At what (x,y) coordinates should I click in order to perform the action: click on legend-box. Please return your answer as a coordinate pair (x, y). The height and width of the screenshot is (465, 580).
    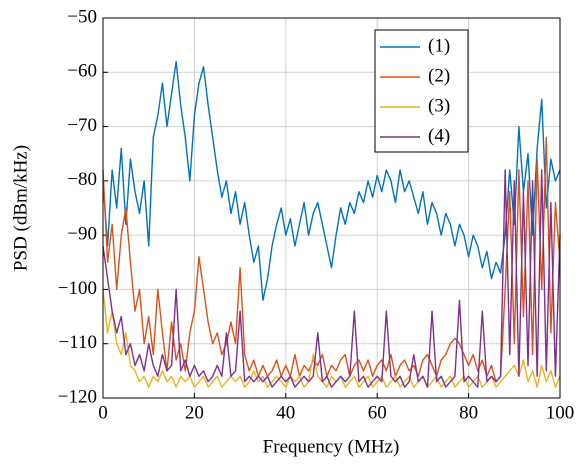
    Looking at the image, I should click on (421, 91).